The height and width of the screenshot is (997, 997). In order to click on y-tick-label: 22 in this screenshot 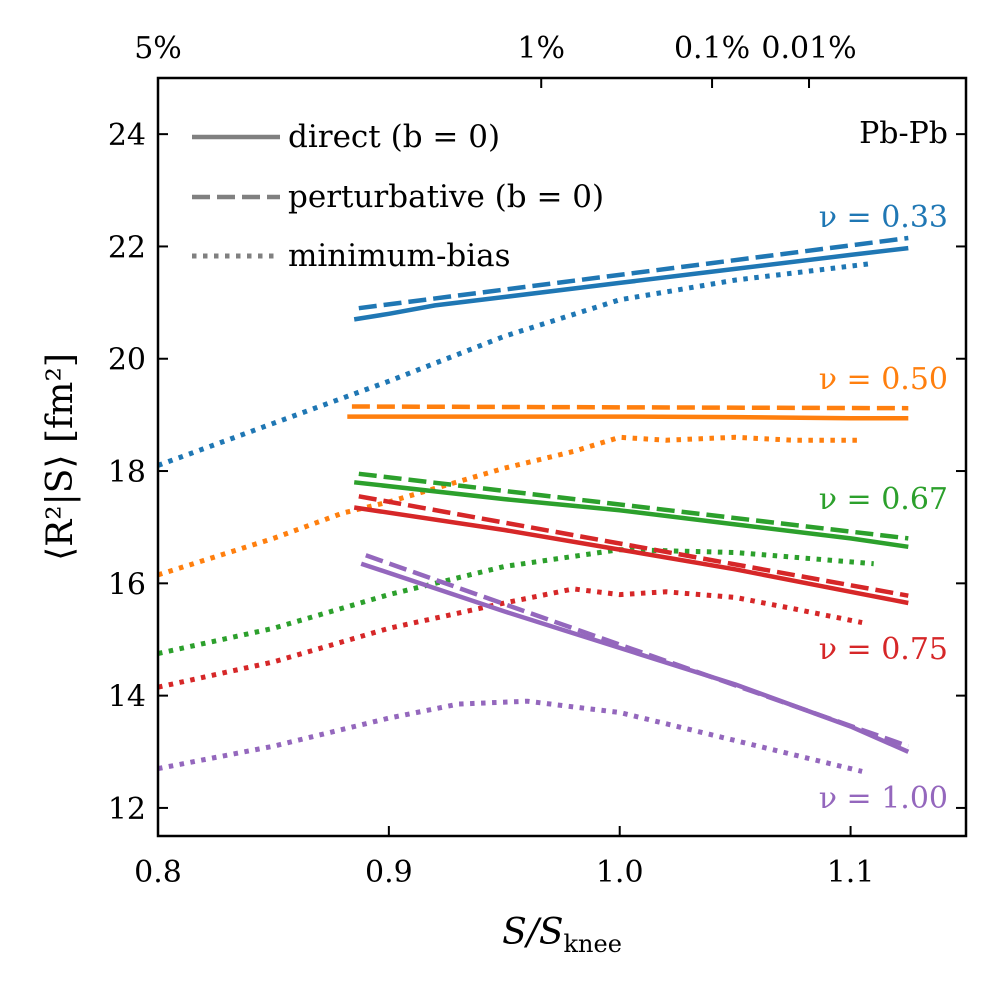, I will do `click(127, 247)`.